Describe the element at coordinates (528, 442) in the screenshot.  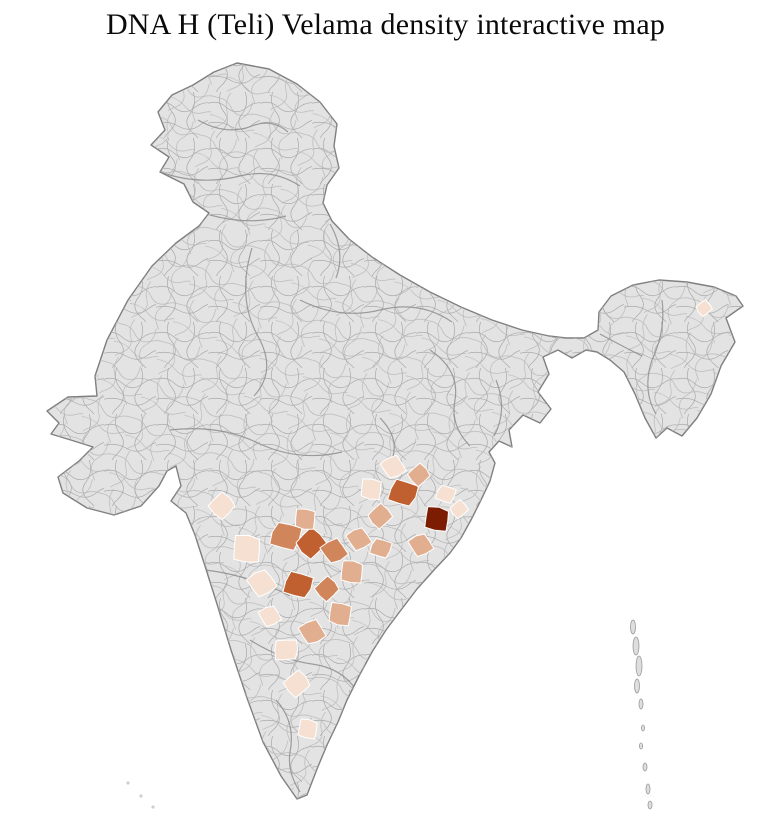
I see `district-d28` at that location.